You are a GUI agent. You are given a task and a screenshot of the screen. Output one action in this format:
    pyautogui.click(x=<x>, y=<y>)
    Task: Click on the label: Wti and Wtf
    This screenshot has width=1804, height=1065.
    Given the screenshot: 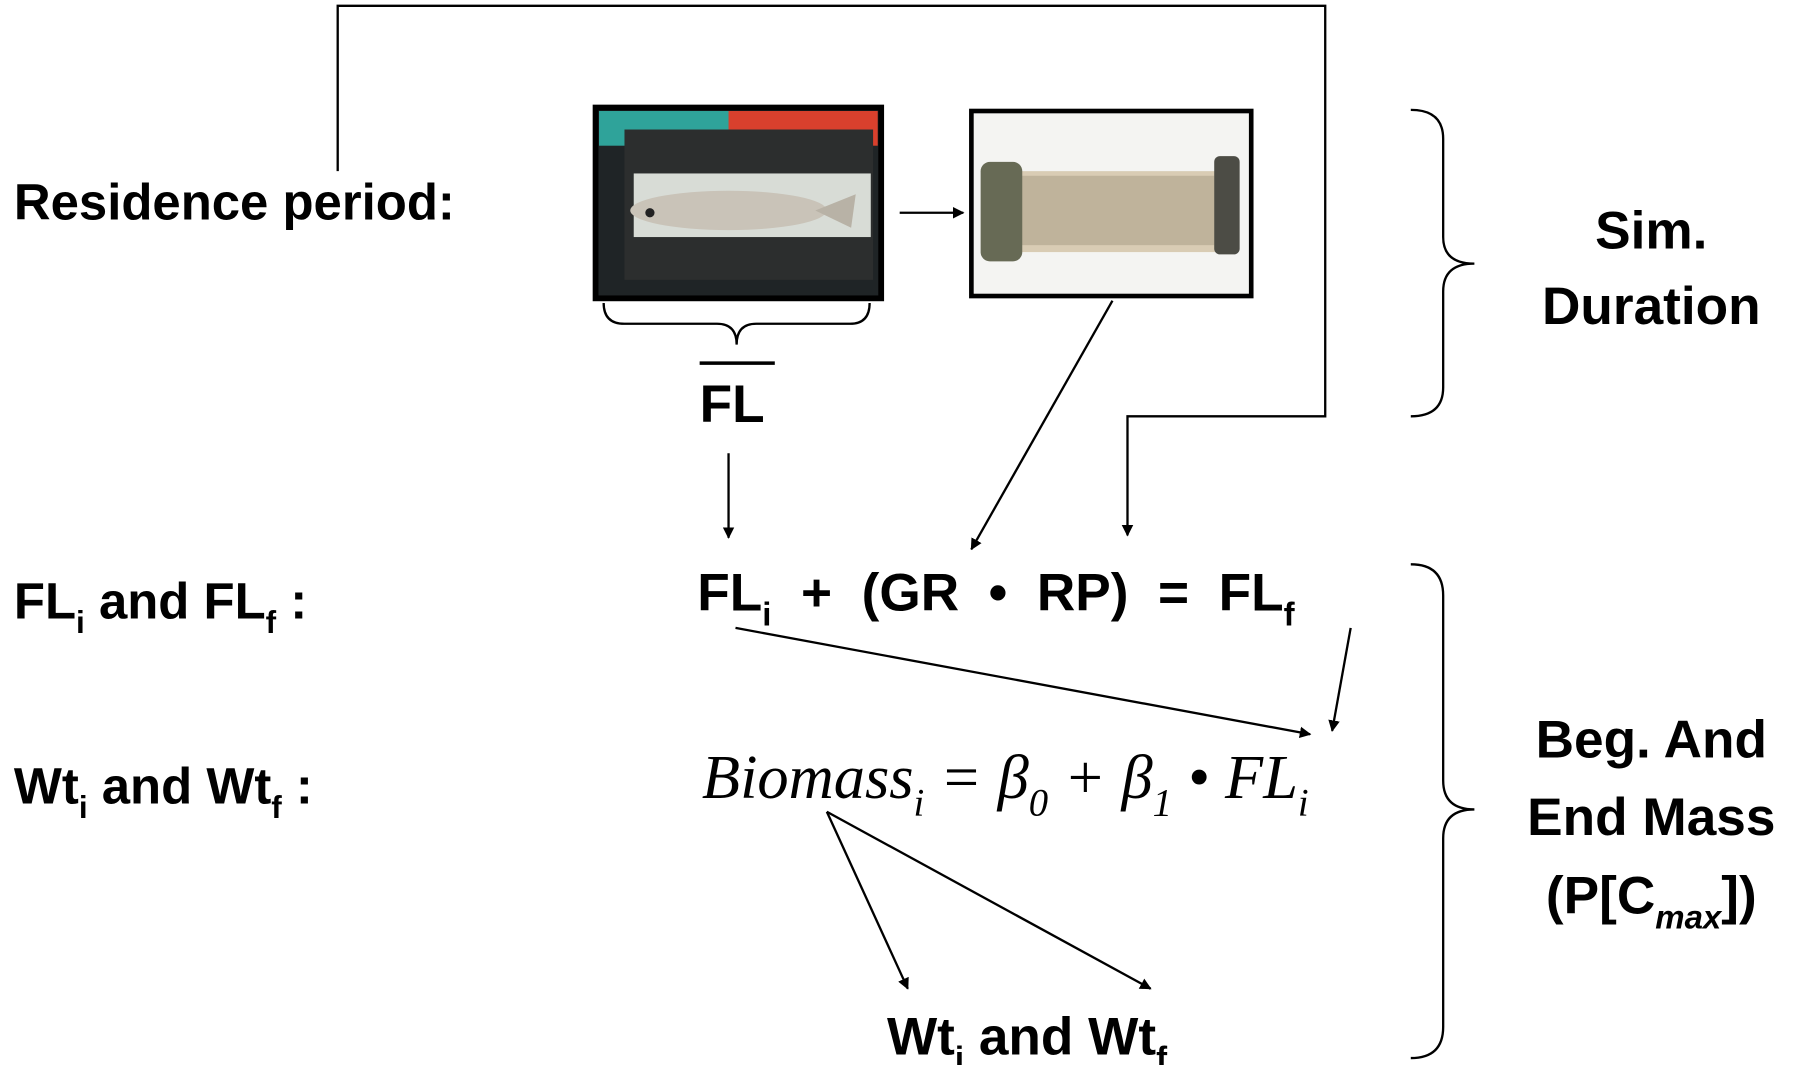 What is the action you would take?
    pyautogui.click(x=1027, y=1036)
    